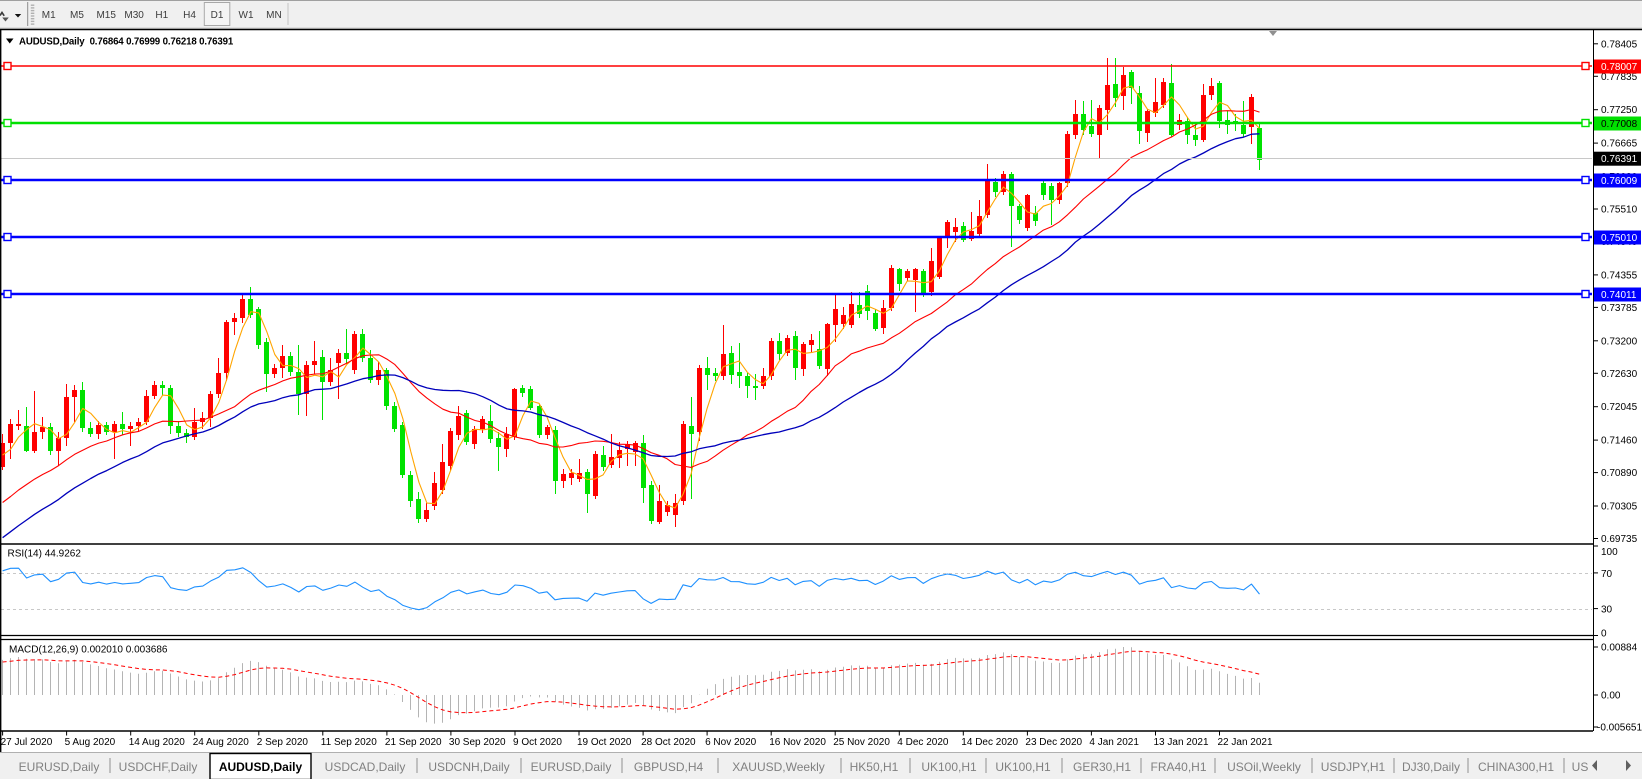 The image size is (1642, 779). What do you see at coordinates (27, 742) in the screenshot?
I see `svg-text: 27 Jul 2020` at bounding box center [27, 742].